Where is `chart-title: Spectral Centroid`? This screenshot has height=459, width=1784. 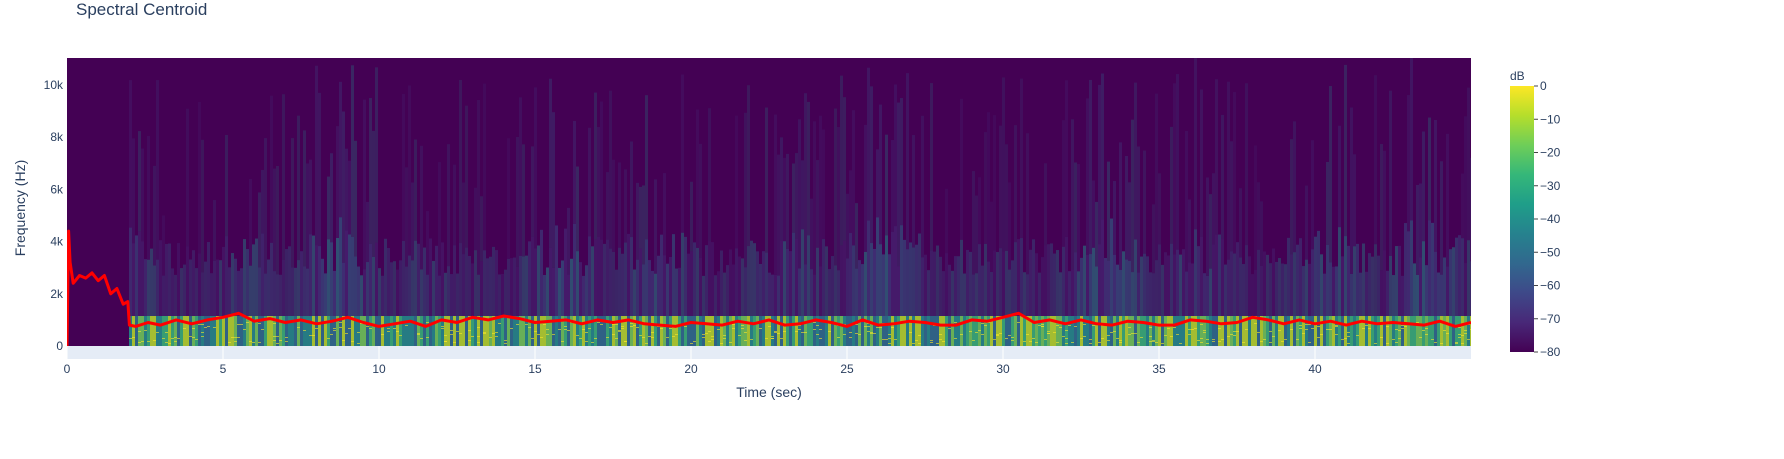 chart-title: Spectral Centroid is located at coordinates (141, 9).